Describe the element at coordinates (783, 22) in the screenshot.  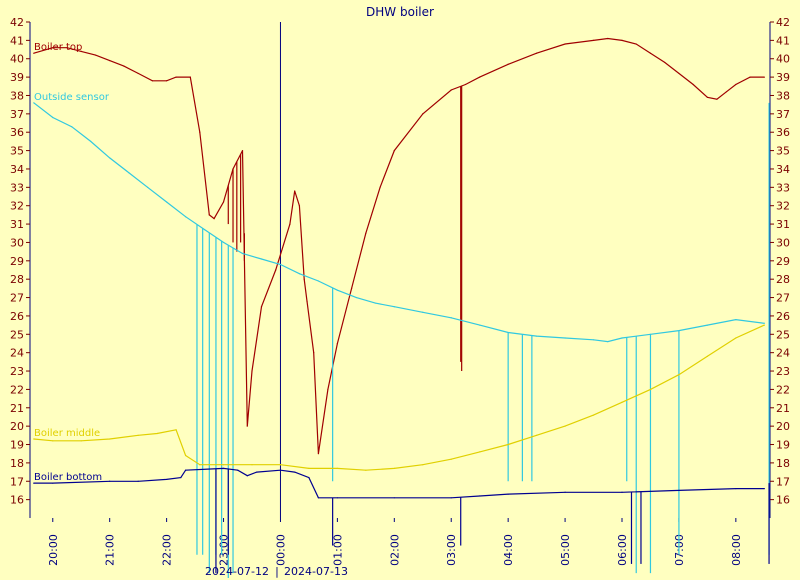
I see `y-tick-label-right: 42` at that location.